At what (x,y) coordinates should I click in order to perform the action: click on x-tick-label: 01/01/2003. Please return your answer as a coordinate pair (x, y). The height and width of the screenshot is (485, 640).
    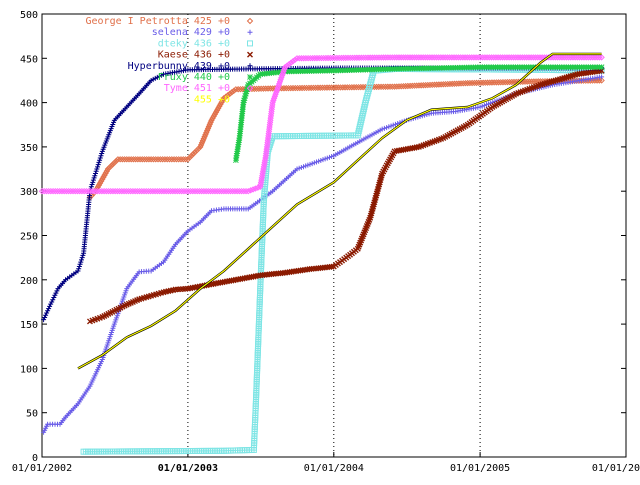
    Looking at the image, I should click on (188, 468).